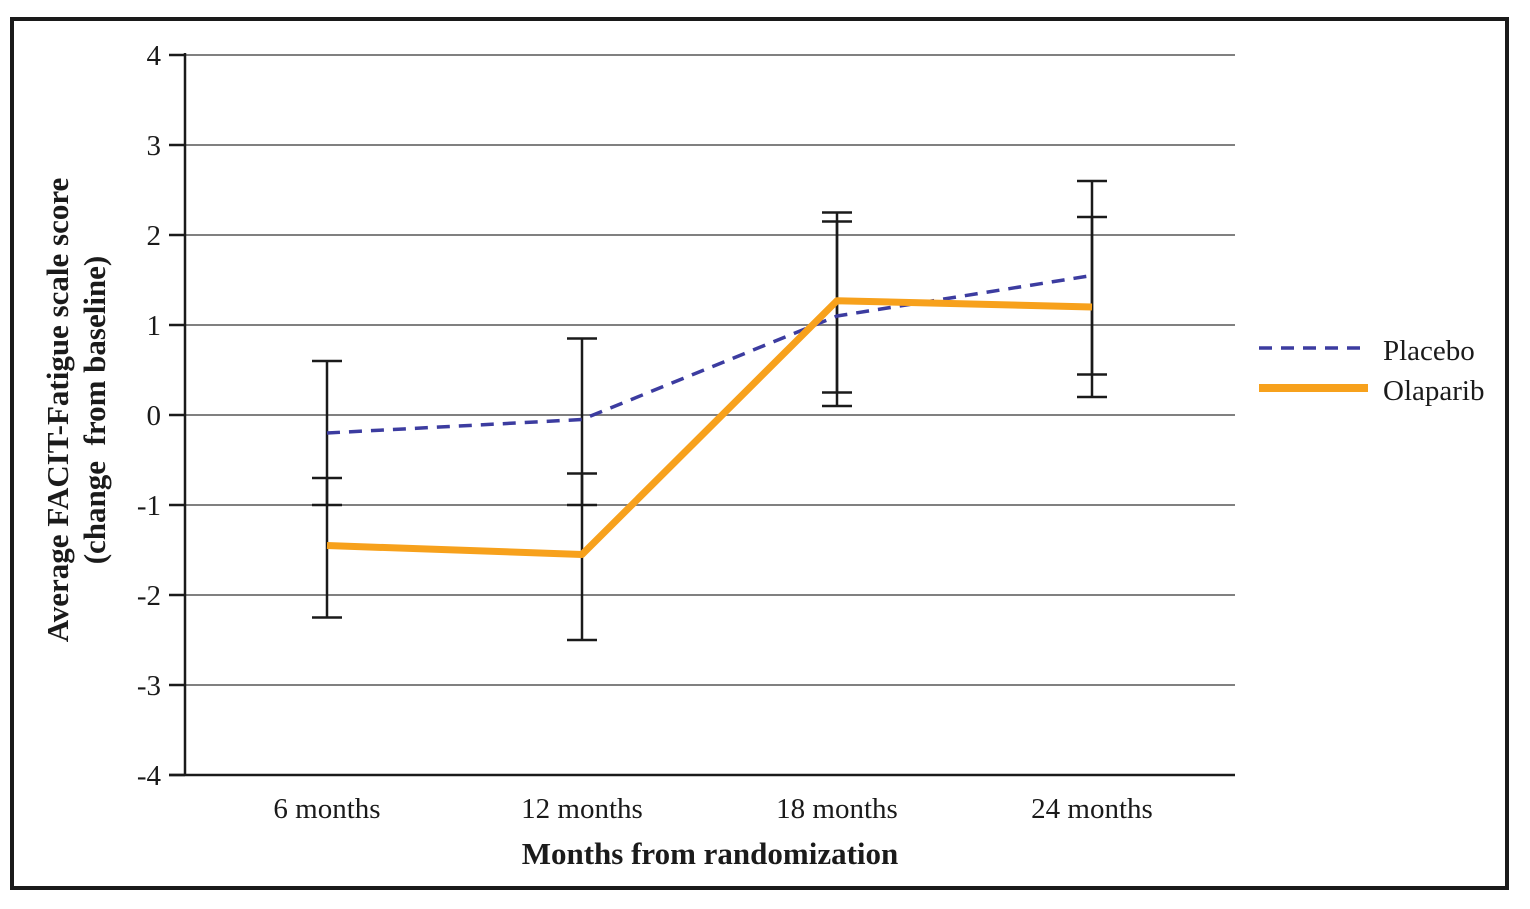  What do you see at coordinates (149, 776) in the screenshot?
I see `y-tick-label: -4` at bounding box center [149, 776].